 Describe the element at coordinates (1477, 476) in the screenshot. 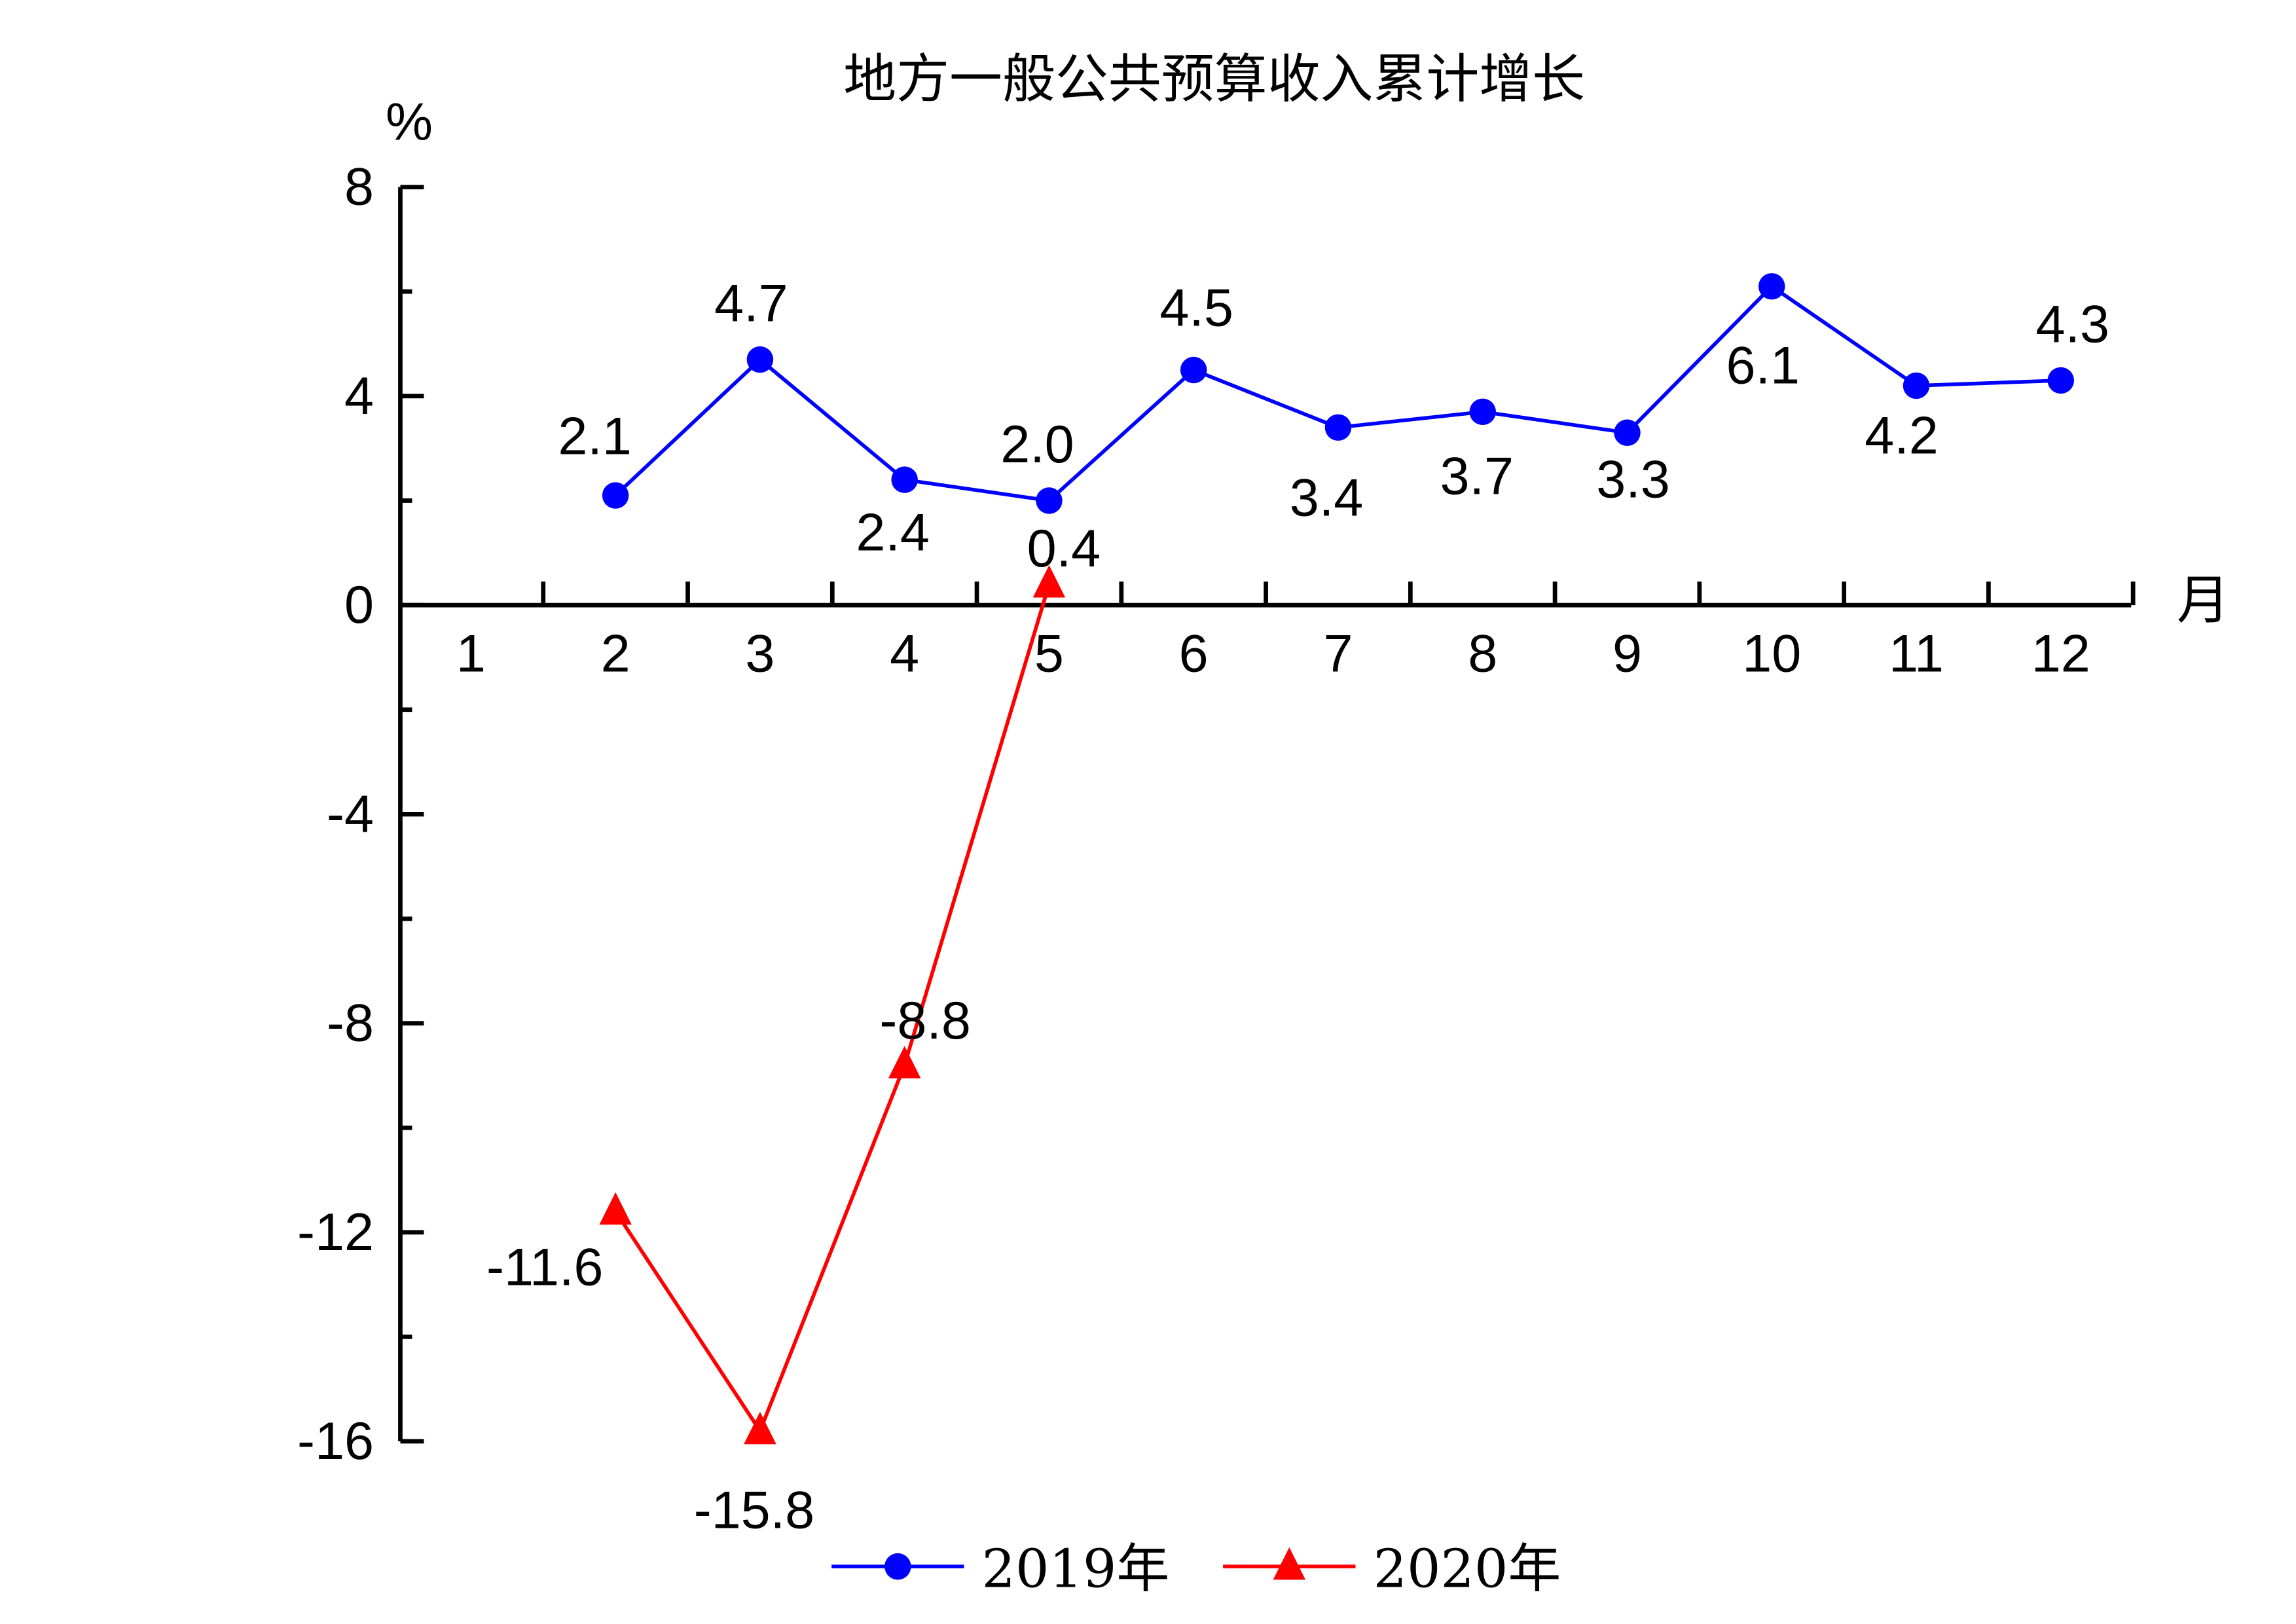

I see `data-label: 3.7` at that location.